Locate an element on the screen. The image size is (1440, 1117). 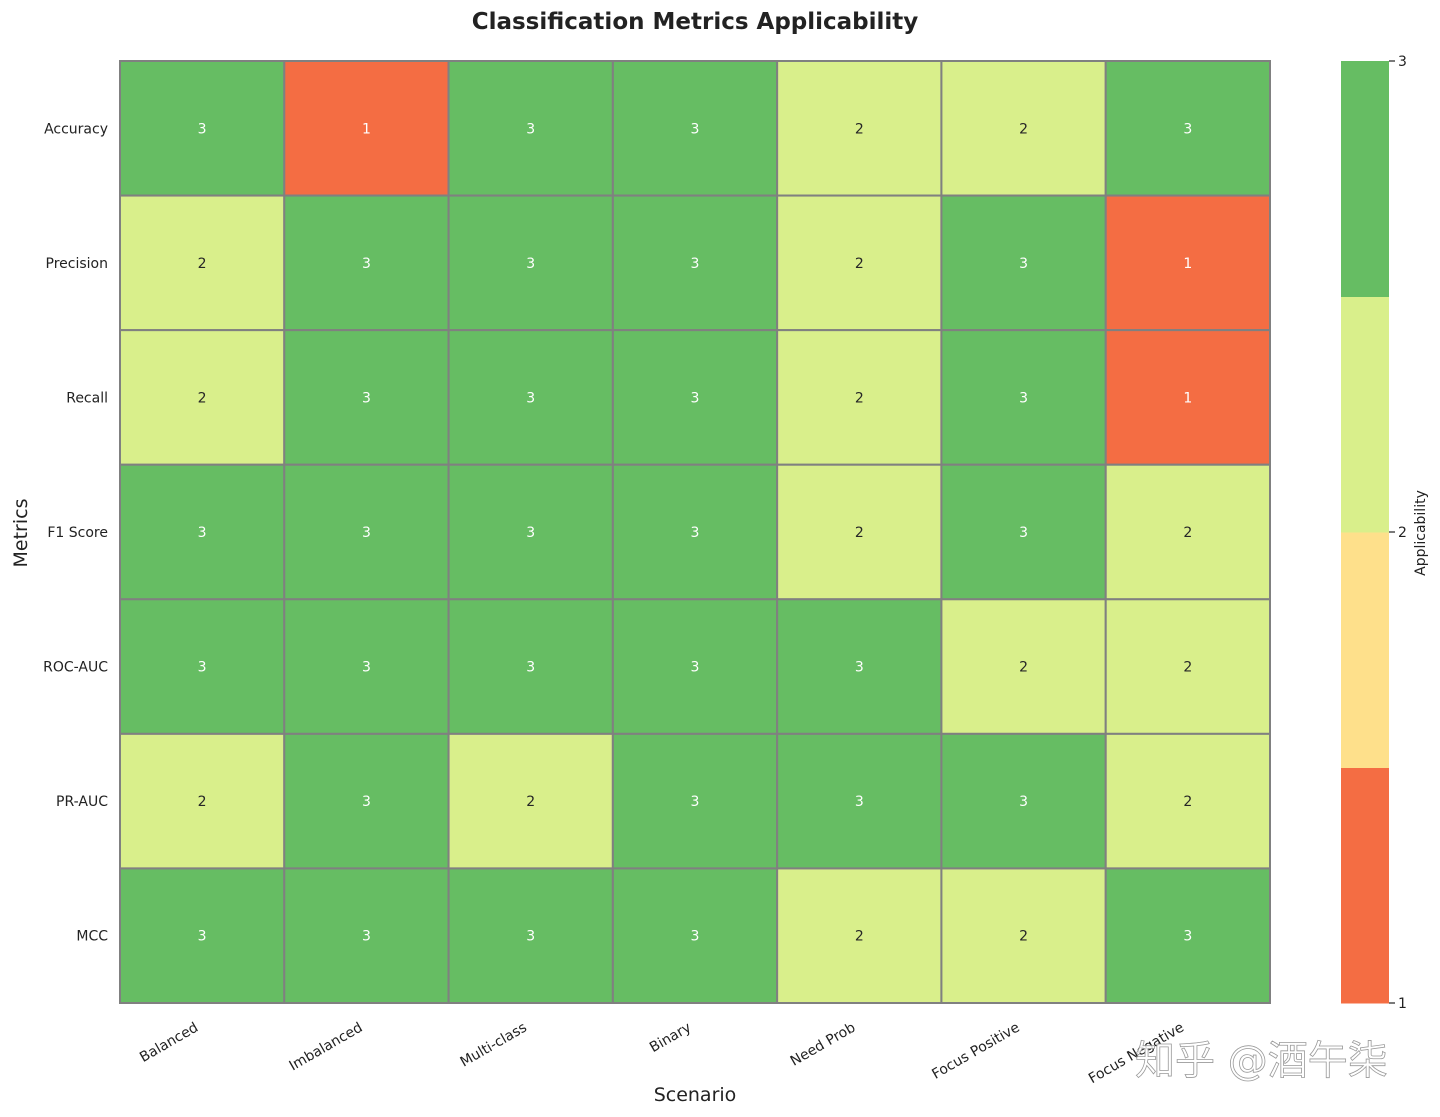
chart-title: Classification Metrics Applicability is located at coordinates (695, 22).